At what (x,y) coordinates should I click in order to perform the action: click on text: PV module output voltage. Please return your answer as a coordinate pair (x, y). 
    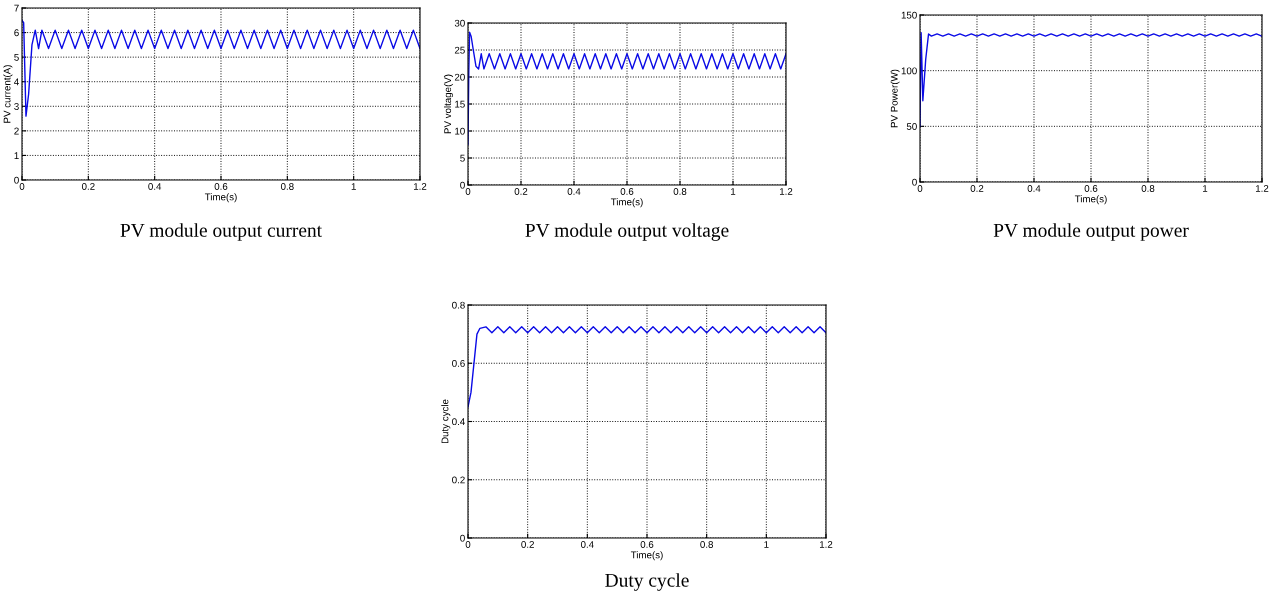
    Looking at the image, I should click on (627, 232).